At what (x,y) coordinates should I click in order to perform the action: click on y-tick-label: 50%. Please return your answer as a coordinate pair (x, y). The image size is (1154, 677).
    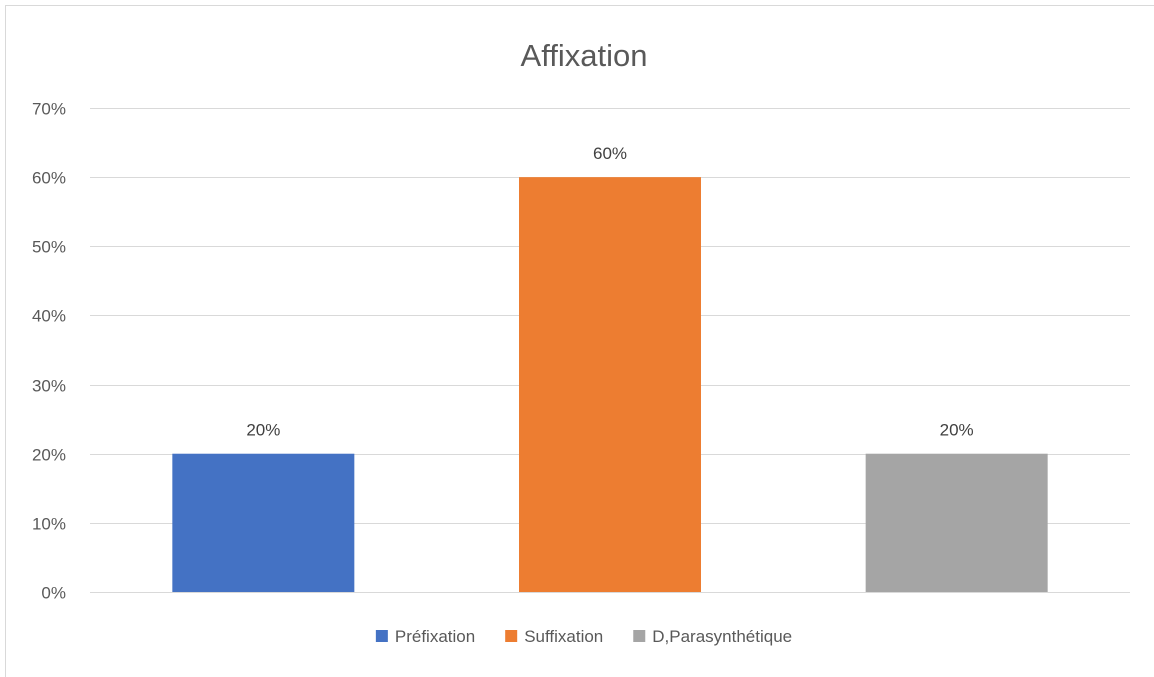
    Looking at the image, I should click on (49, 247).